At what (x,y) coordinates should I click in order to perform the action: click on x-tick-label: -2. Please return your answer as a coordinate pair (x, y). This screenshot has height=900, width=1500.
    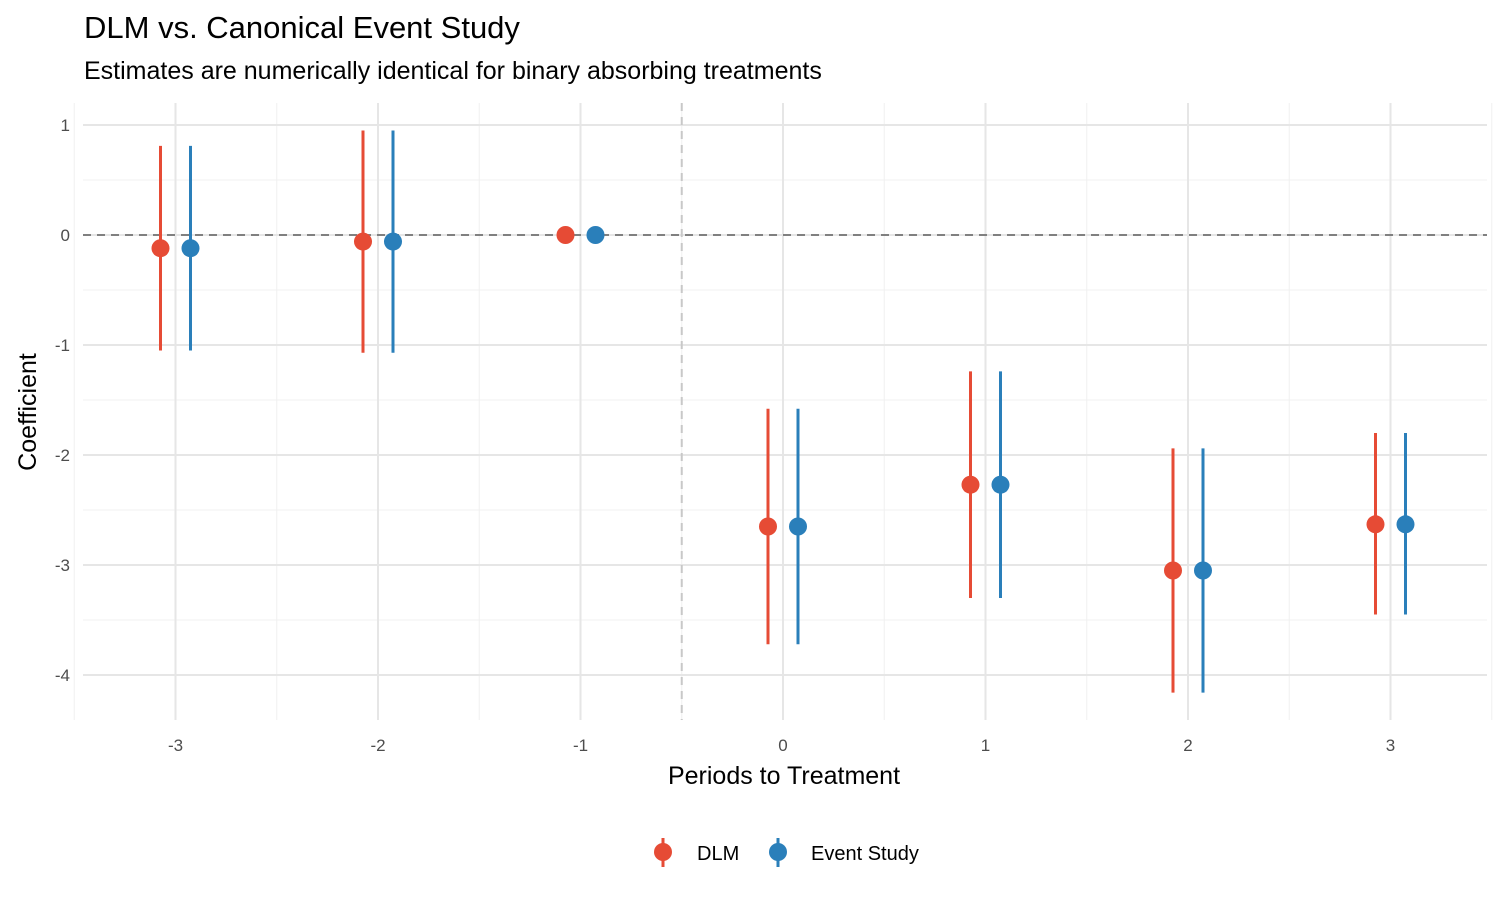
    Looking at the image, I should click on (377, 745).